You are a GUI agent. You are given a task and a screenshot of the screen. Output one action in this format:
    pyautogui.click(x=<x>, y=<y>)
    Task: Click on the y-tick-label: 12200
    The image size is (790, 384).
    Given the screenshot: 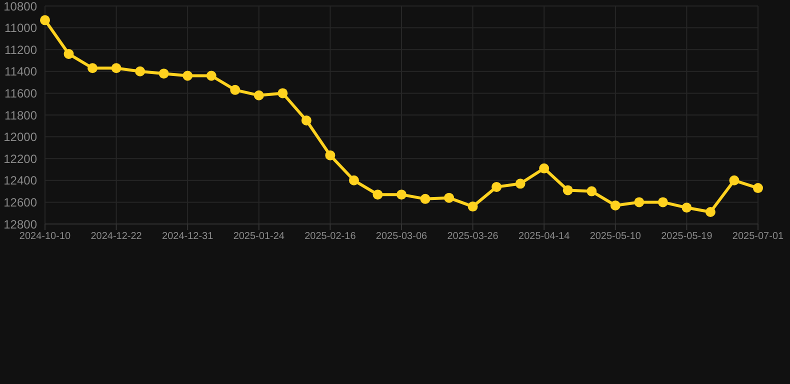 What is the action you would take?
    pyautogui.click(x=21, y=159)
    